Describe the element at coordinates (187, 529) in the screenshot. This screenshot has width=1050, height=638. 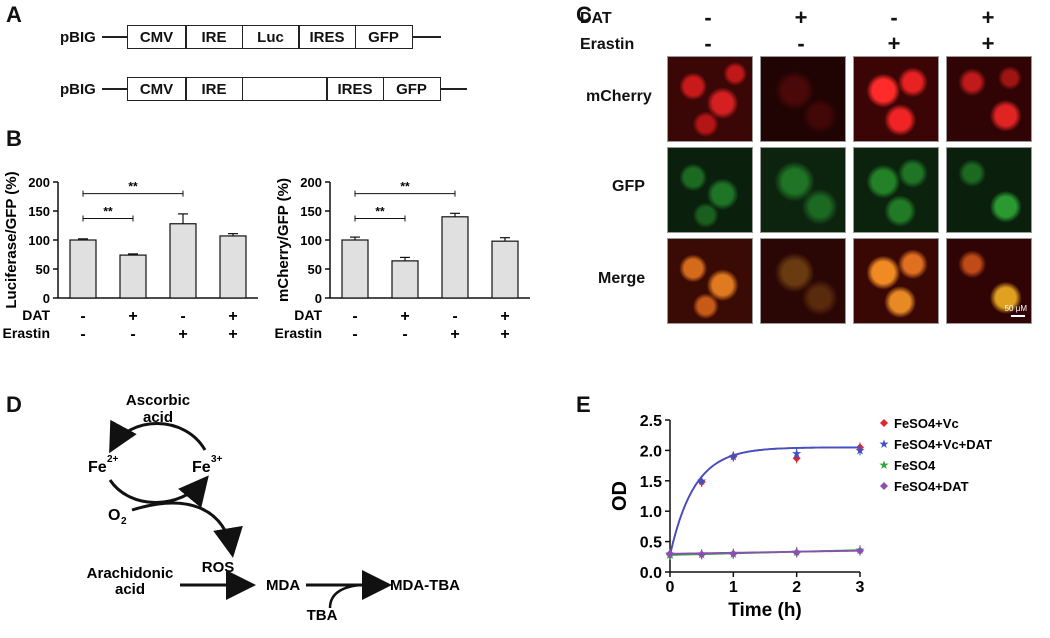
I see `o2-to-ros-arrow` at that location.